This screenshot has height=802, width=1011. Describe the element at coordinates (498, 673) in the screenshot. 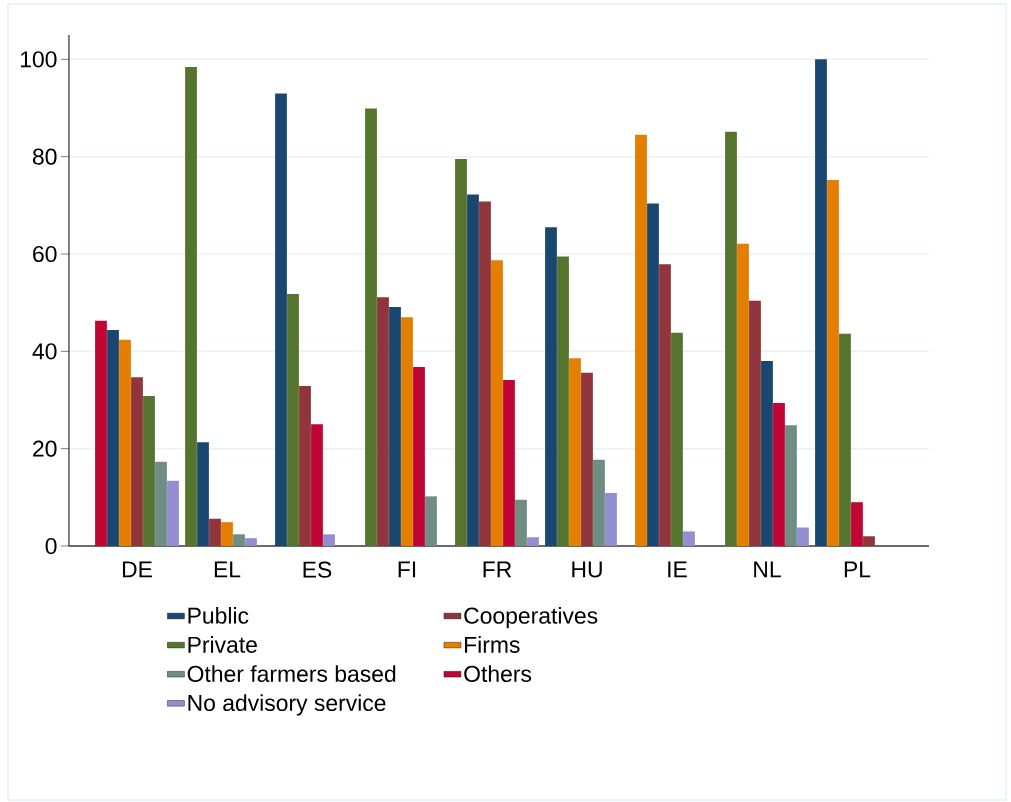

I see `legend-label: Others` at that location.